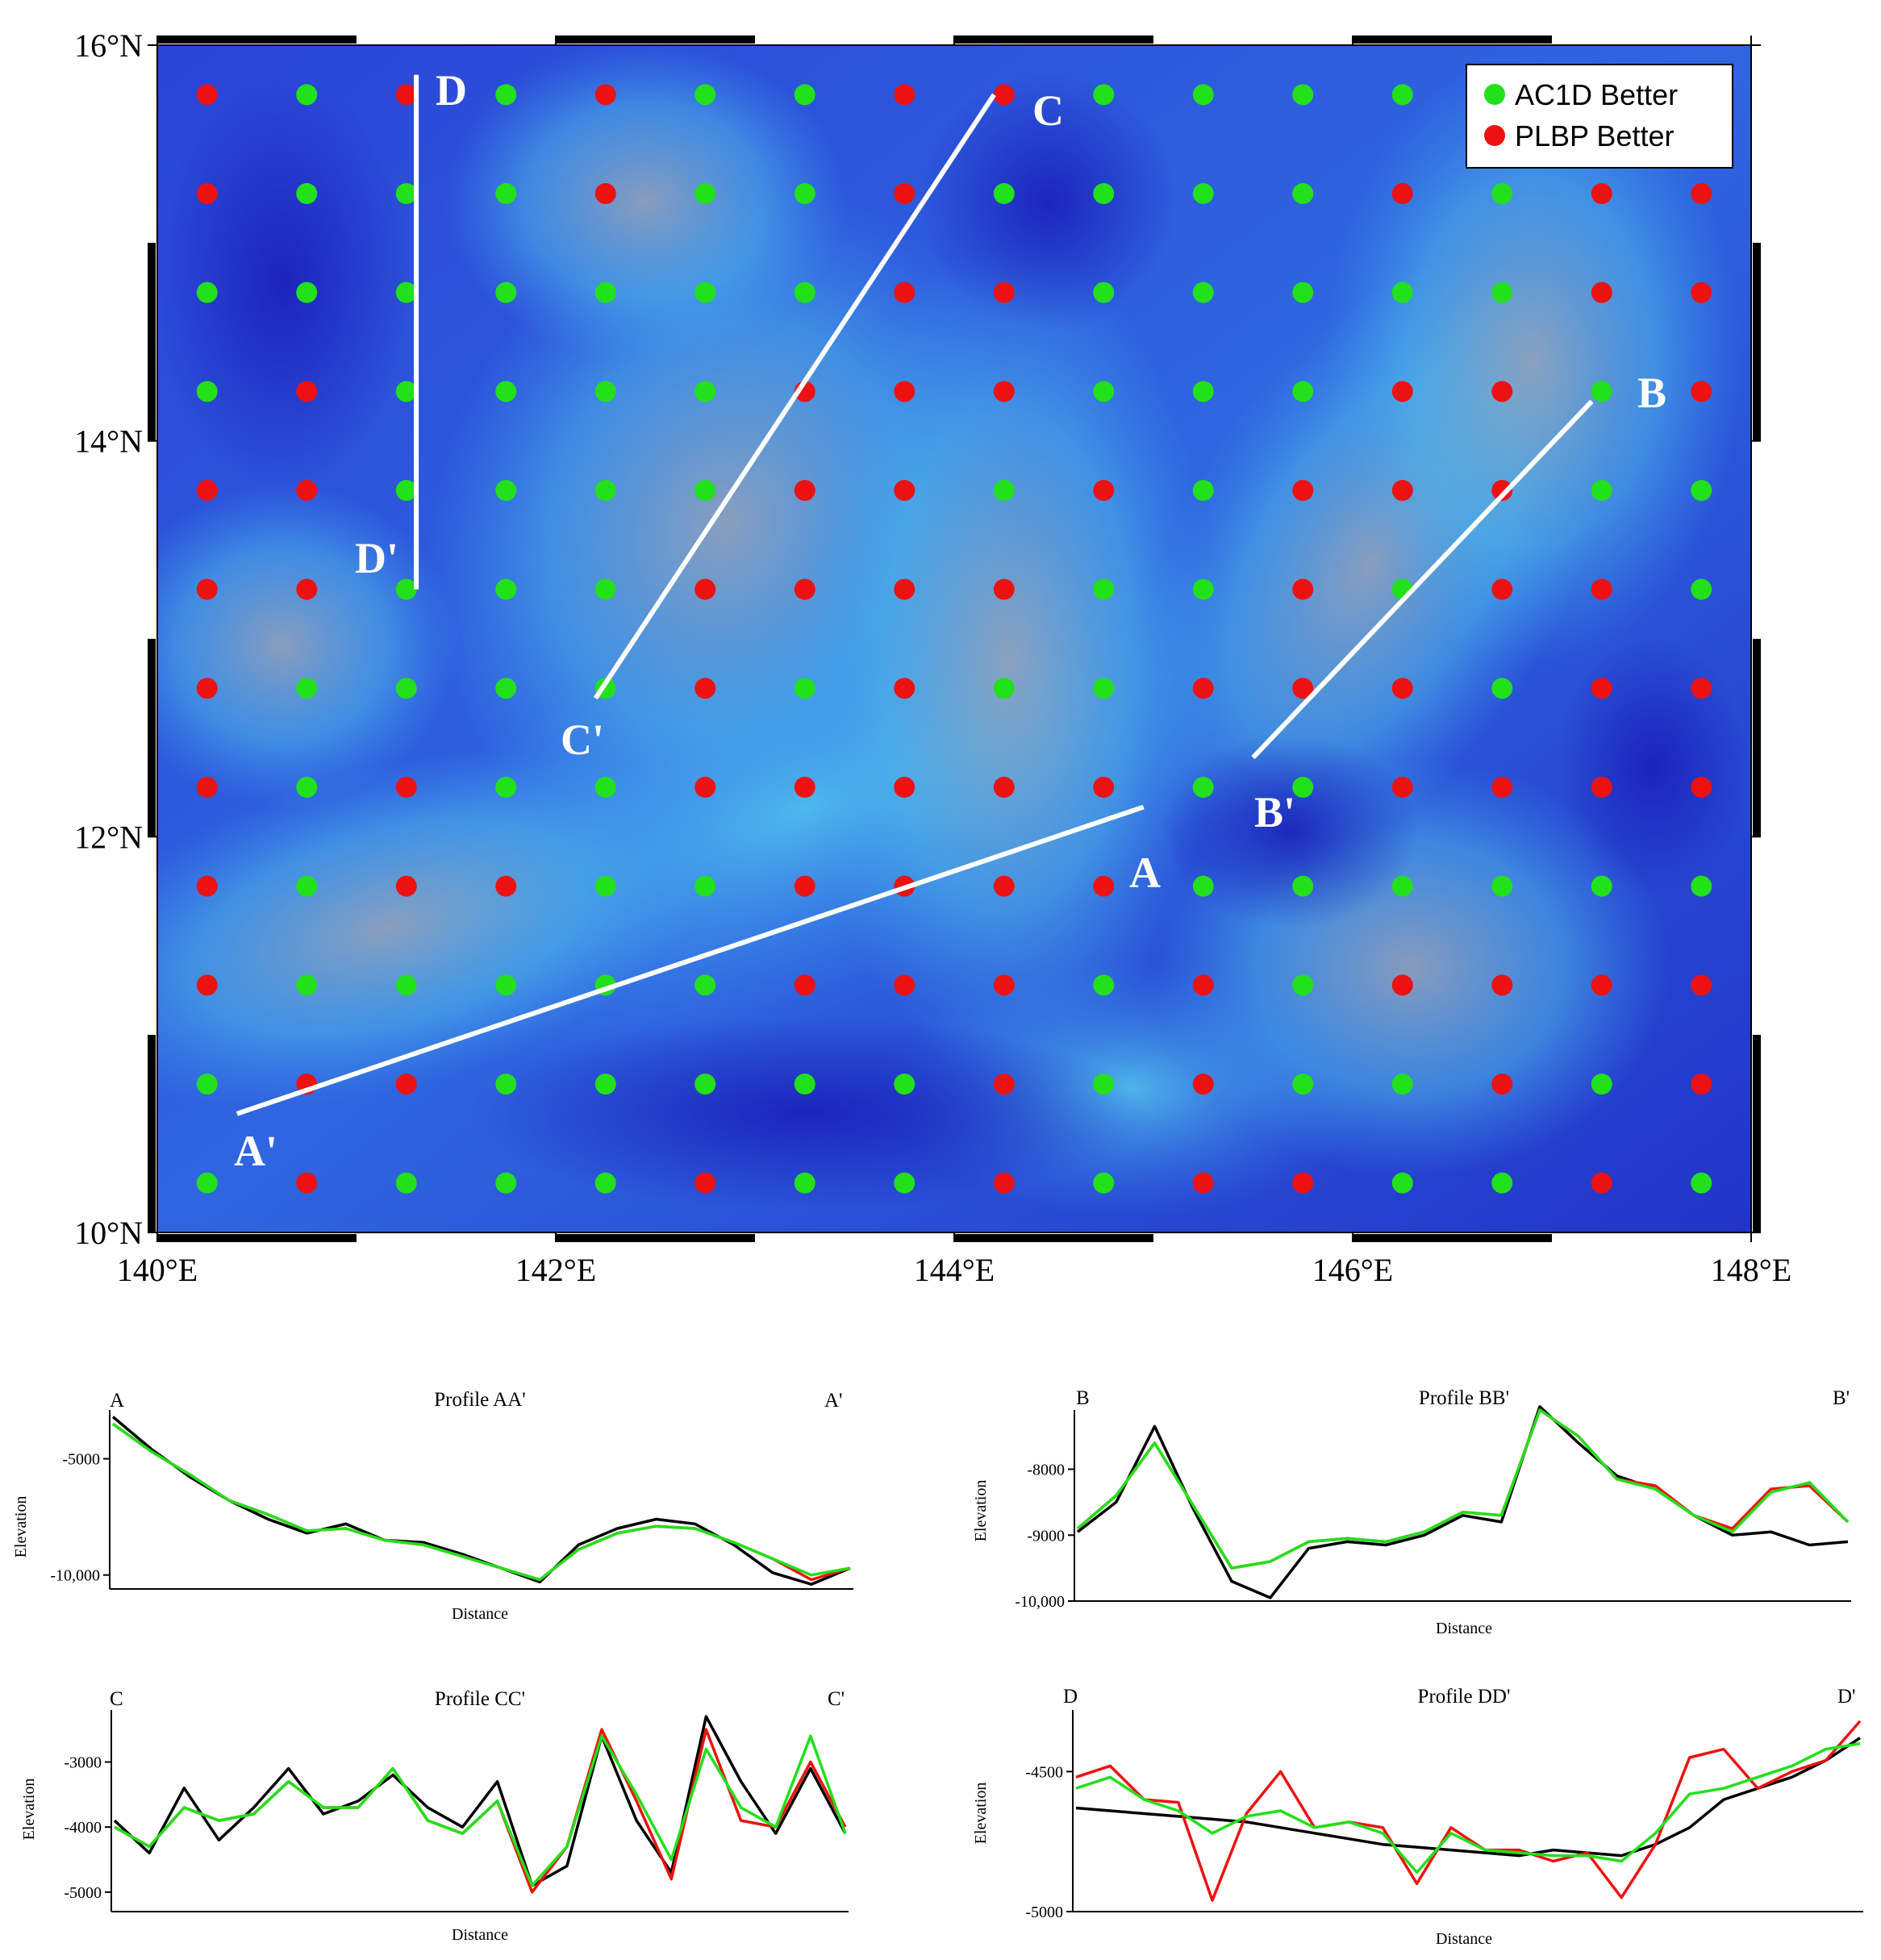 The height and width of the screenshot is (1960, 1881). What do you see at coordinates (1494, 135) in the screenshot?
I see `legend-marker-plbp` at bounding box center [1494, 135].